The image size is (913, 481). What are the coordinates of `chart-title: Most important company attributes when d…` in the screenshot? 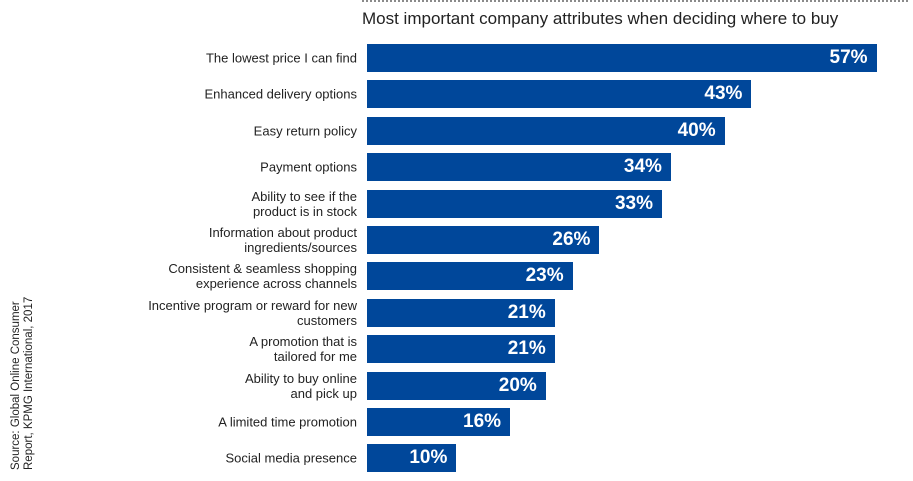 It's located at (600, 18).